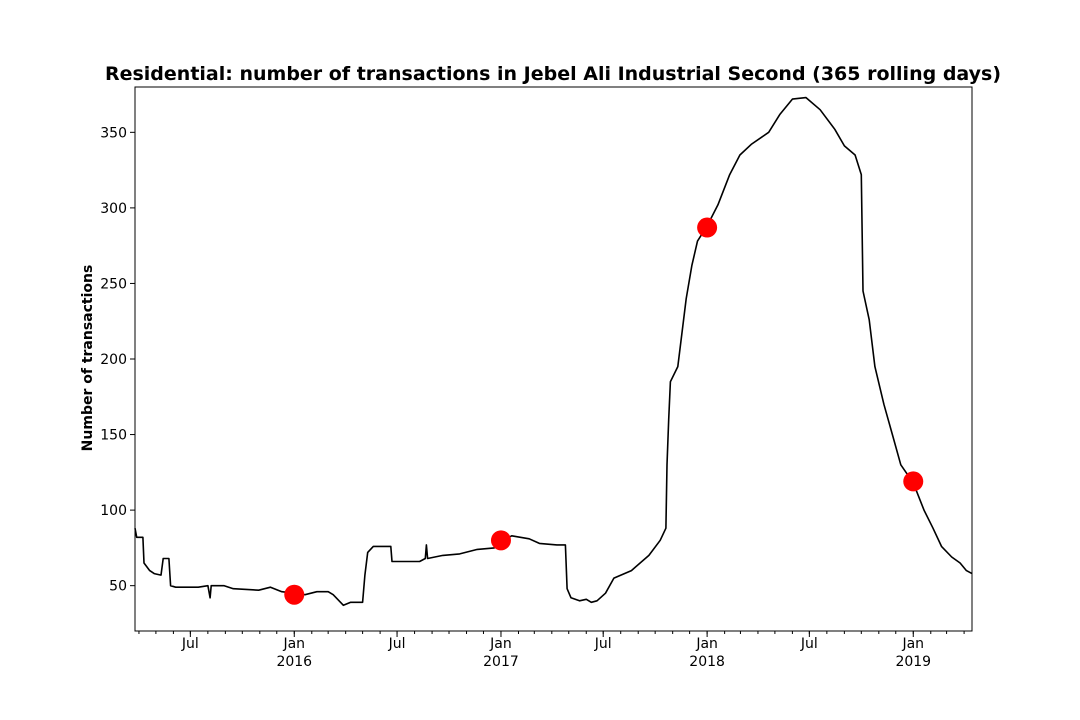 The width and height of the screenshot is (1080, 720). What do you see at coordinates (501, 662) in the screenshot?
I see `x-tick-year-label: 2017` at bounding box center [501, 662].